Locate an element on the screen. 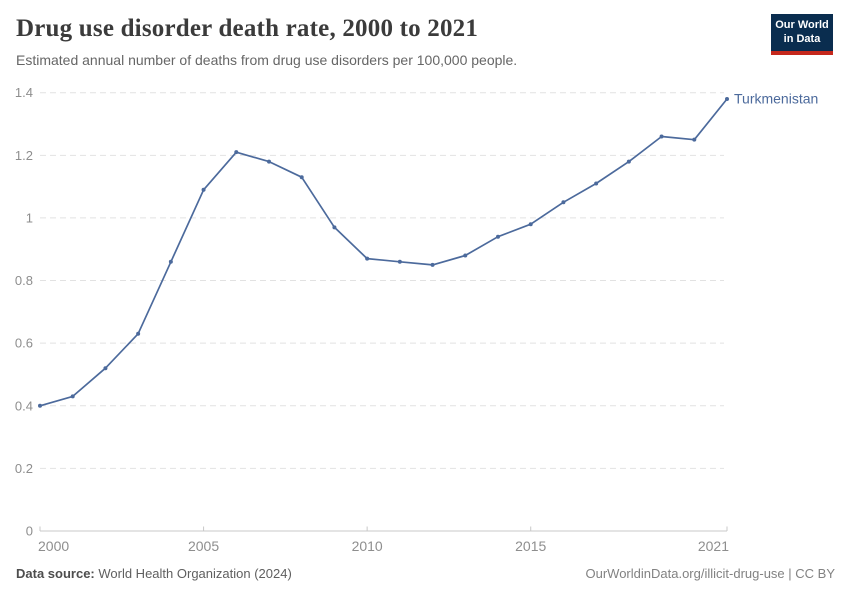 Image resolution: width=850 pixels, height=600 pixels. y-tick-label: 0 is located at coordinates (29, 531).